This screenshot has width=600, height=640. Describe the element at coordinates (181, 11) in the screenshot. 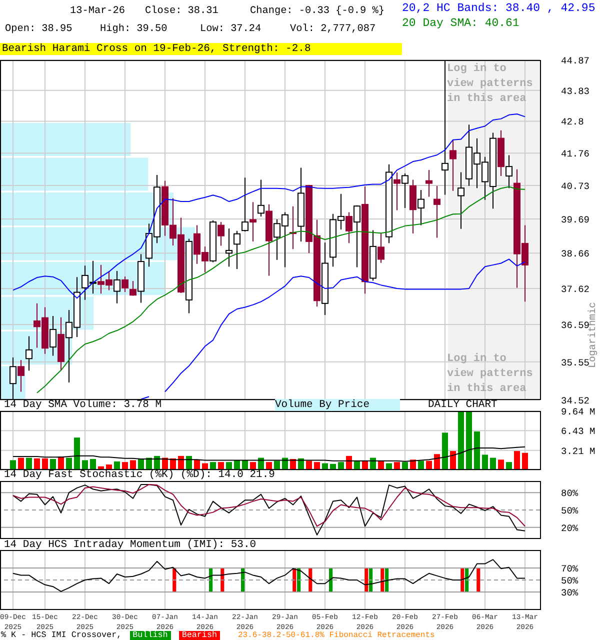

I see `text: Close: 38.31` at that location.